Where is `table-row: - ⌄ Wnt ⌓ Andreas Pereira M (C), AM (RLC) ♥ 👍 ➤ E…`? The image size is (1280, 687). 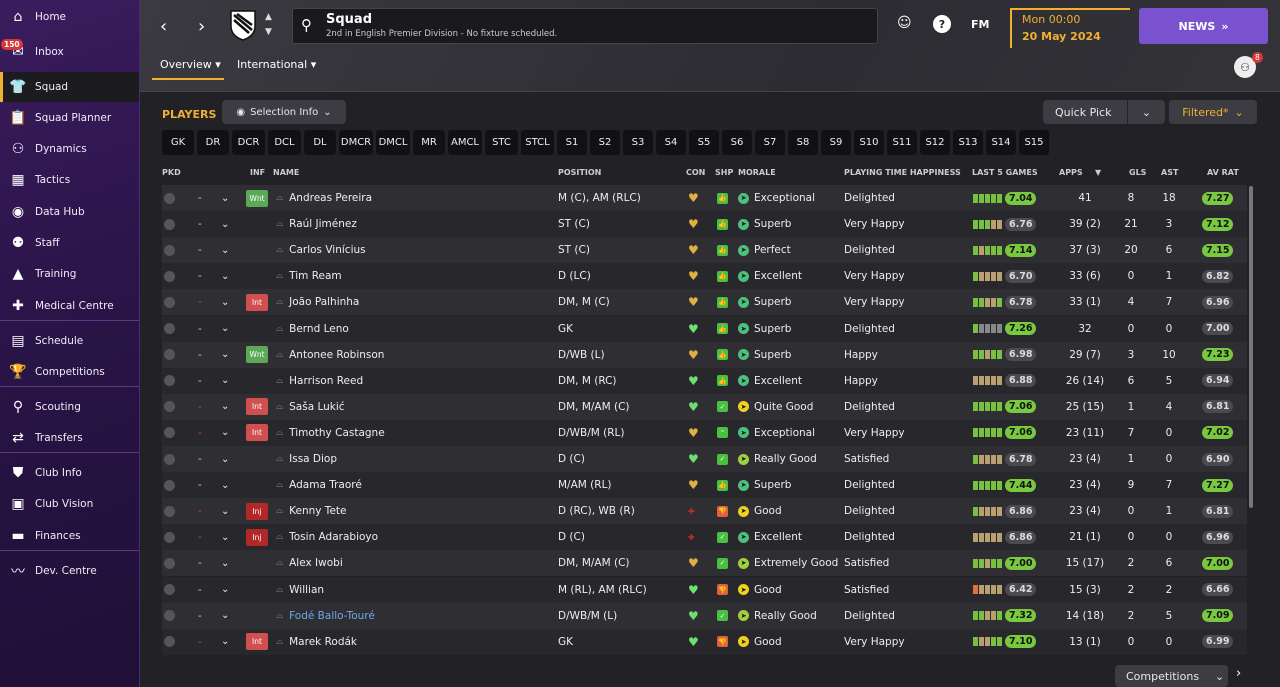 table-row: - ⌄ Wnt ⌓ Andreas Pereira M (C), AM (RLC) ♥ 👍 ➤ E… is located at coordinates (704, 198).